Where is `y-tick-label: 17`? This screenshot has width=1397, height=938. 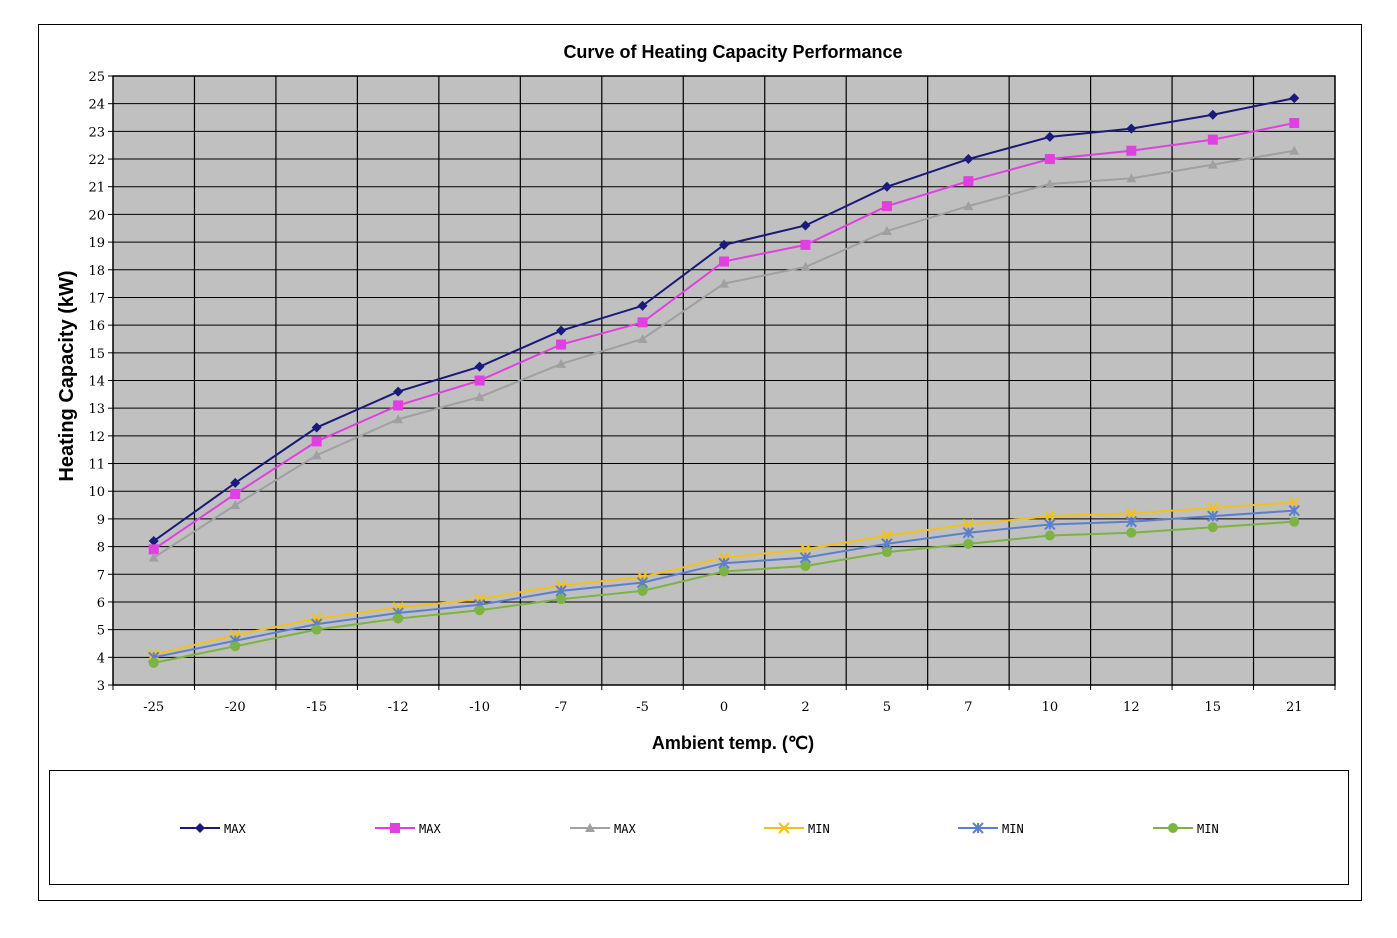 y-tick-label: 17 is located at coordinates (96, 298).